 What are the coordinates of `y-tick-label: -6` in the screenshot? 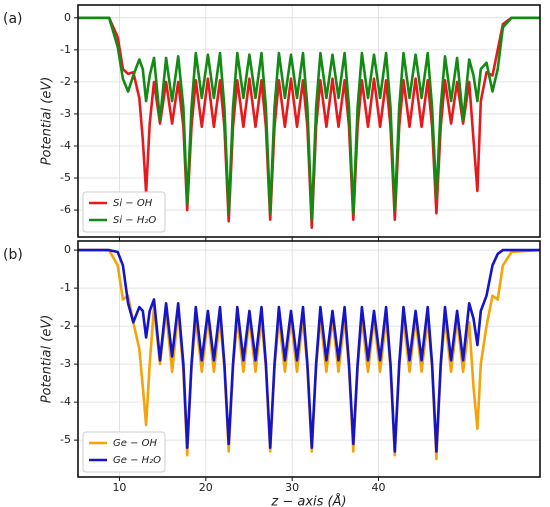 It's located at (65, 209).